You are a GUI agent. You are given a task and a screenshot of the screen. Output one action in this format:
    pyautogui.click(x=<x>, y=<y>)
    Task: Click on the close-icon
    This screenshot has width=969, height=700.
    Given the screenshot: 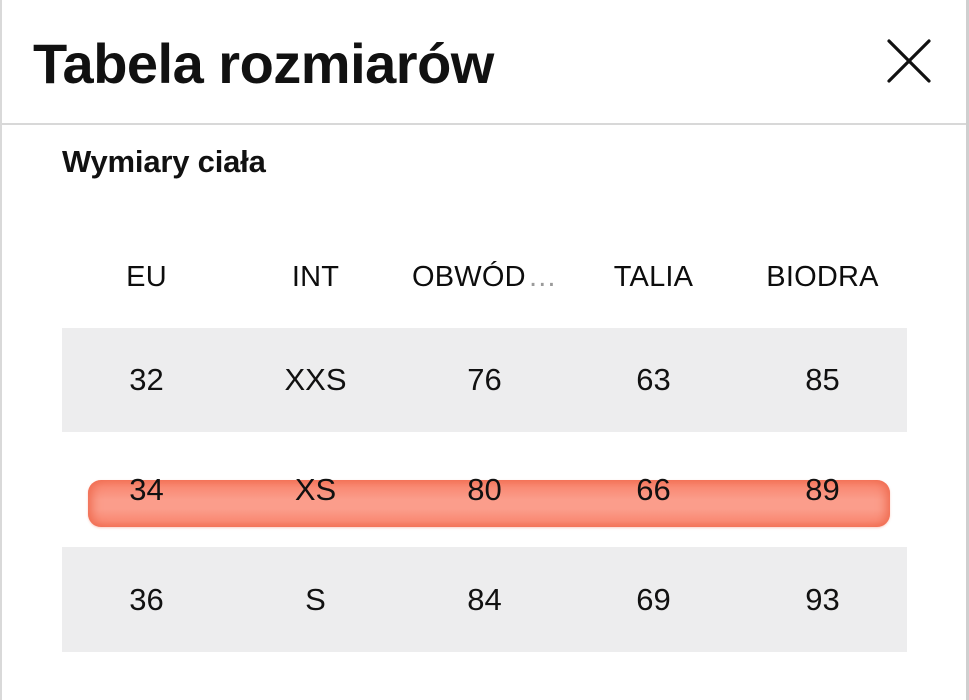 What is the action you would take?
    pyautogui.click(x=909, y=61)
    